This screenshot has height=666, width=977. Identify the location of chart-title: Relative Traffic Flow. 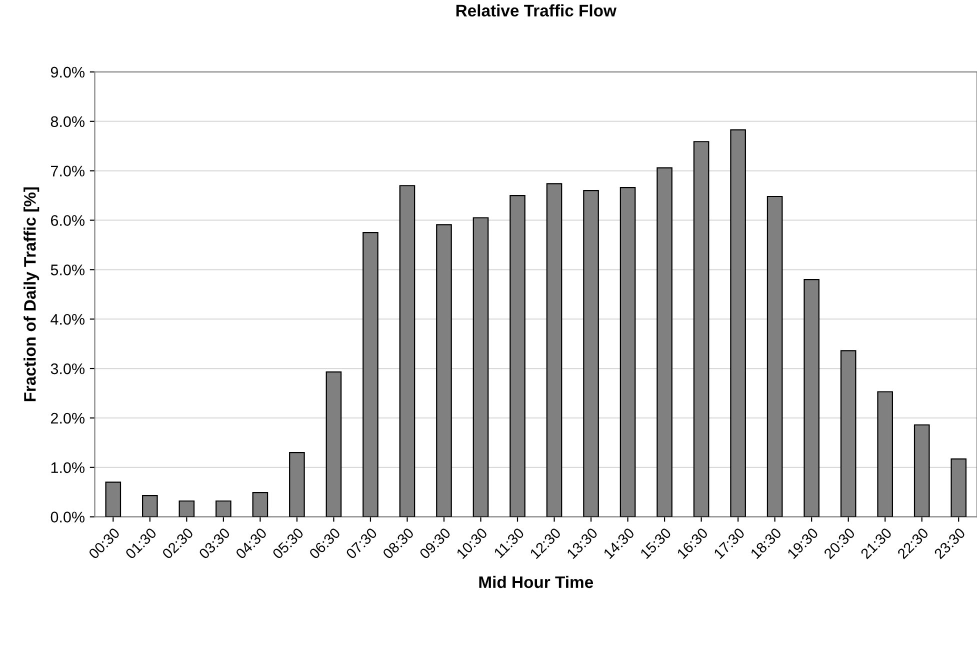
(536, 10).